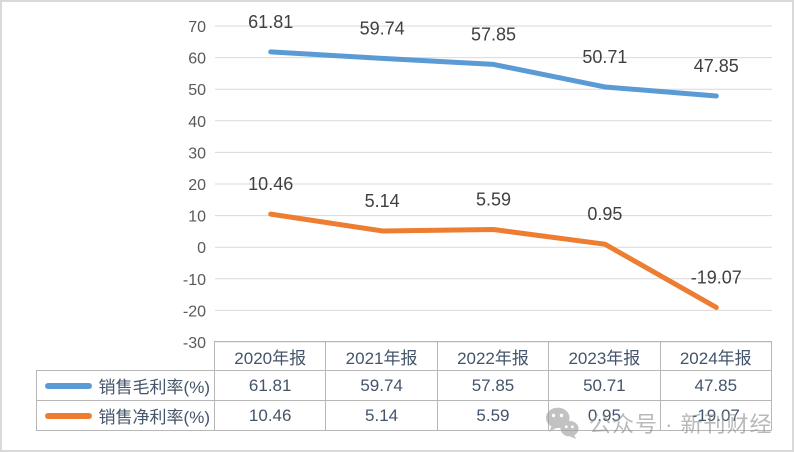  I want to click on table-value-cell: 10.46, so click(270, 415).